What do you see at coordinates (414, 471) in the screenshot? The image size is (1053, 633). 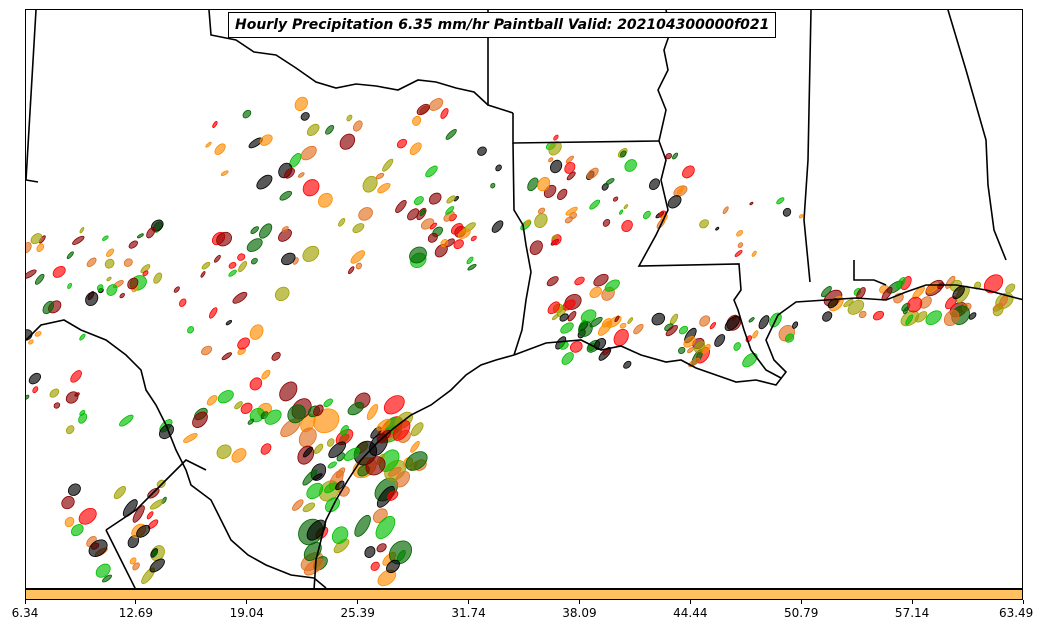 I see `gulf-coast` at bounding box center [414, 471].